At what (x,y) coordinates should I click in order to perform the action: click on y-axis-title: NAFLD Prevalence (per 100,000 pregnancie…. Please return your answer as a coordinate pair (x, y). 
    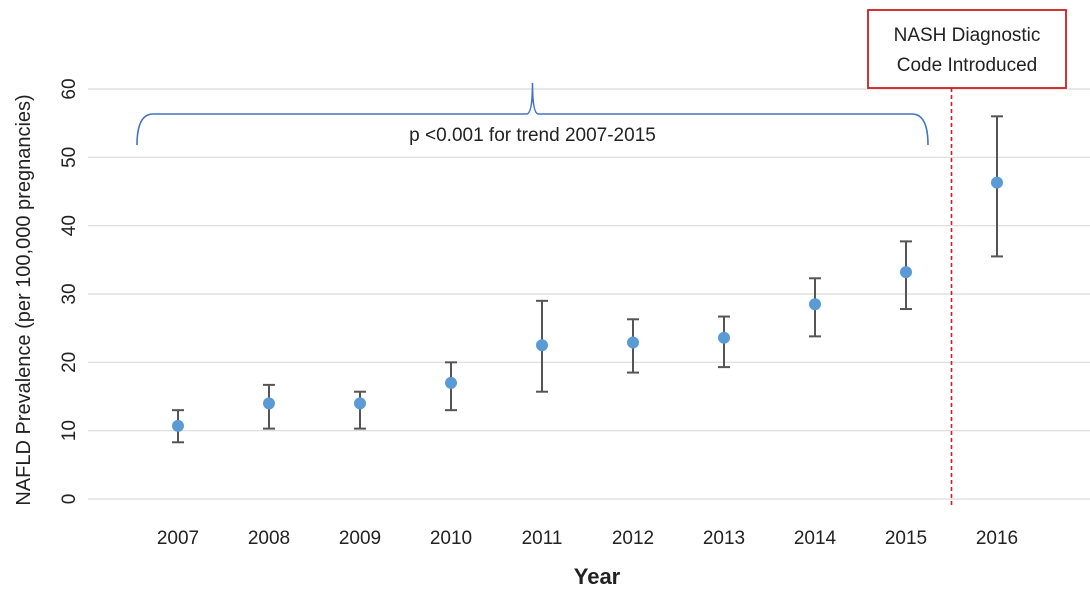
    Looking at the image, I should click on (24, 299).